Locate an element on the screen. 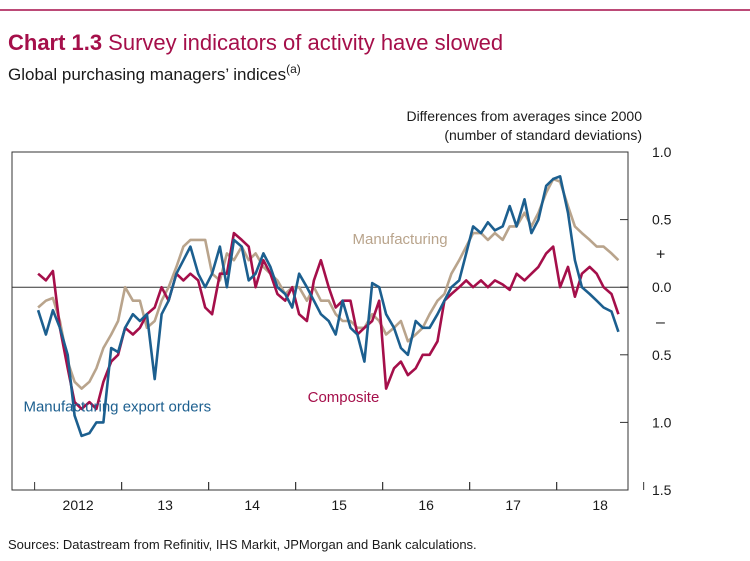 The height and width of the screenshot is (561, 750). subtitle-note: (a) is located at coordinates (293, 69).